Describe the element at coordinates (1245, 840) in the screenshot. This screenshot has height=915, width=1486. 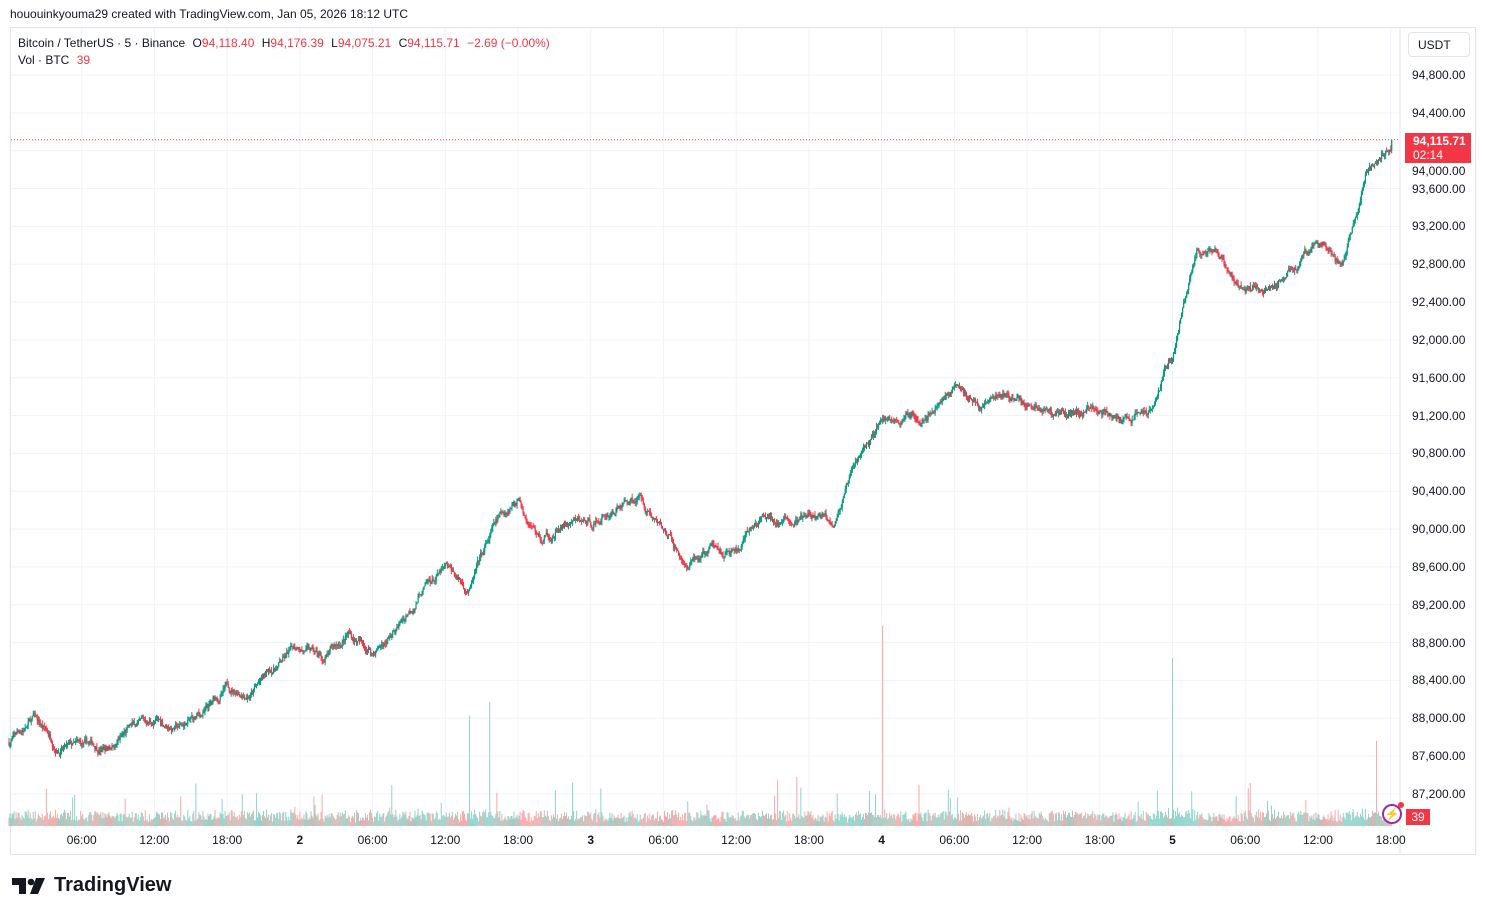
I see `time-tick-label: 06:00` at that location.